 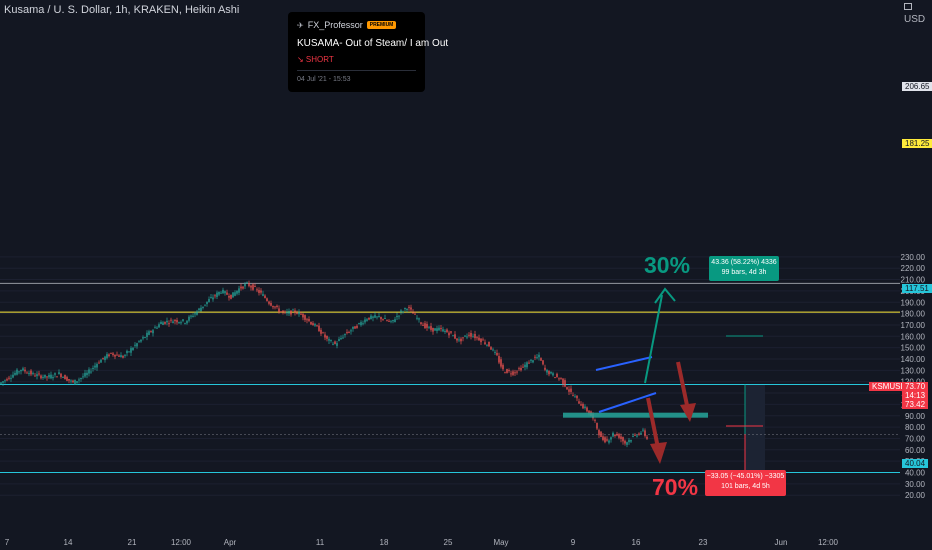 I want to click on card-divider, so click(x=356, y=70).